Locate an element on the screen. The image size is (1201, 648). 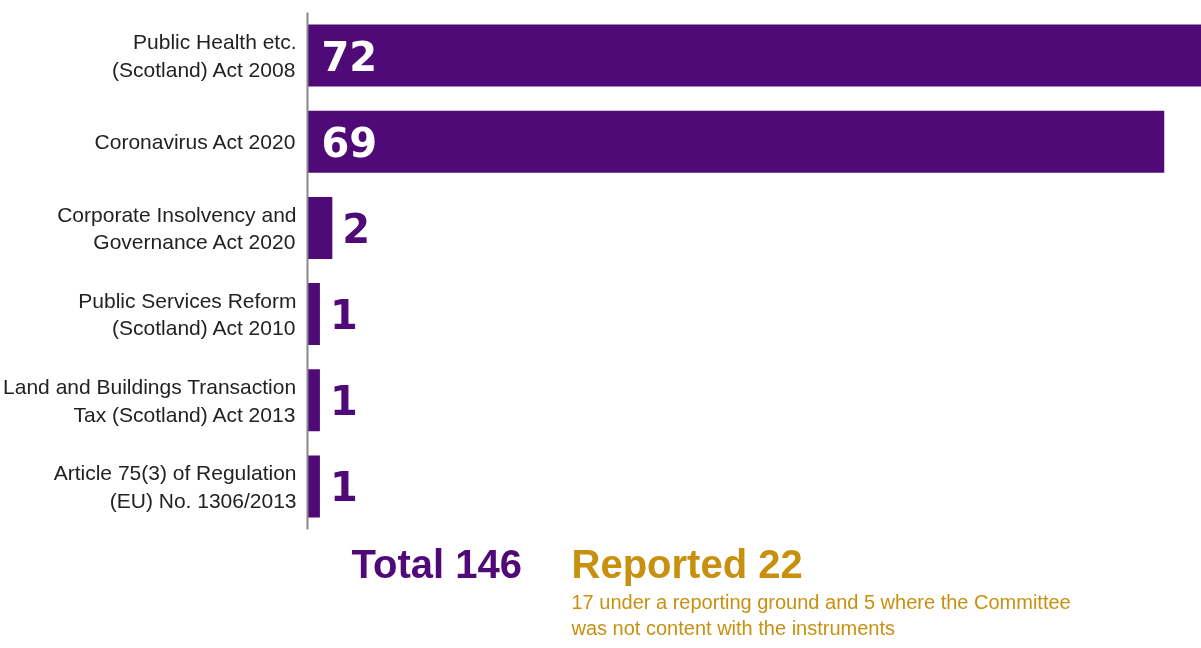
text: Reported 22 is located at coordinates (687, 563).